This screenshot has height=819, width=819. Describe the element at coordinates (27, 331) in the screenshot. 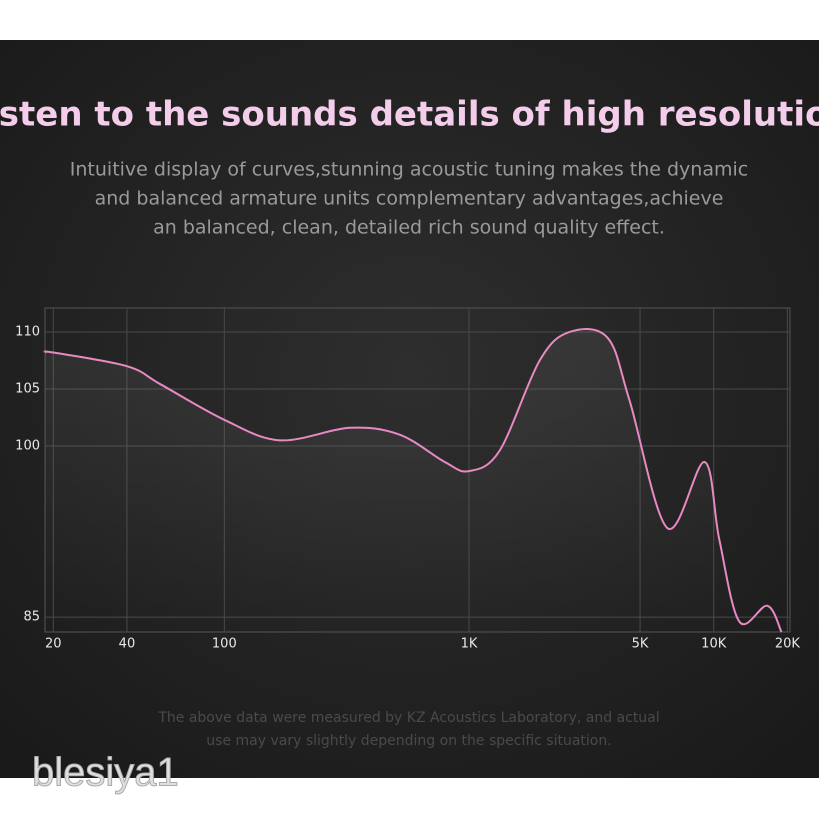

I see `y-tick-label: 110` at that location.